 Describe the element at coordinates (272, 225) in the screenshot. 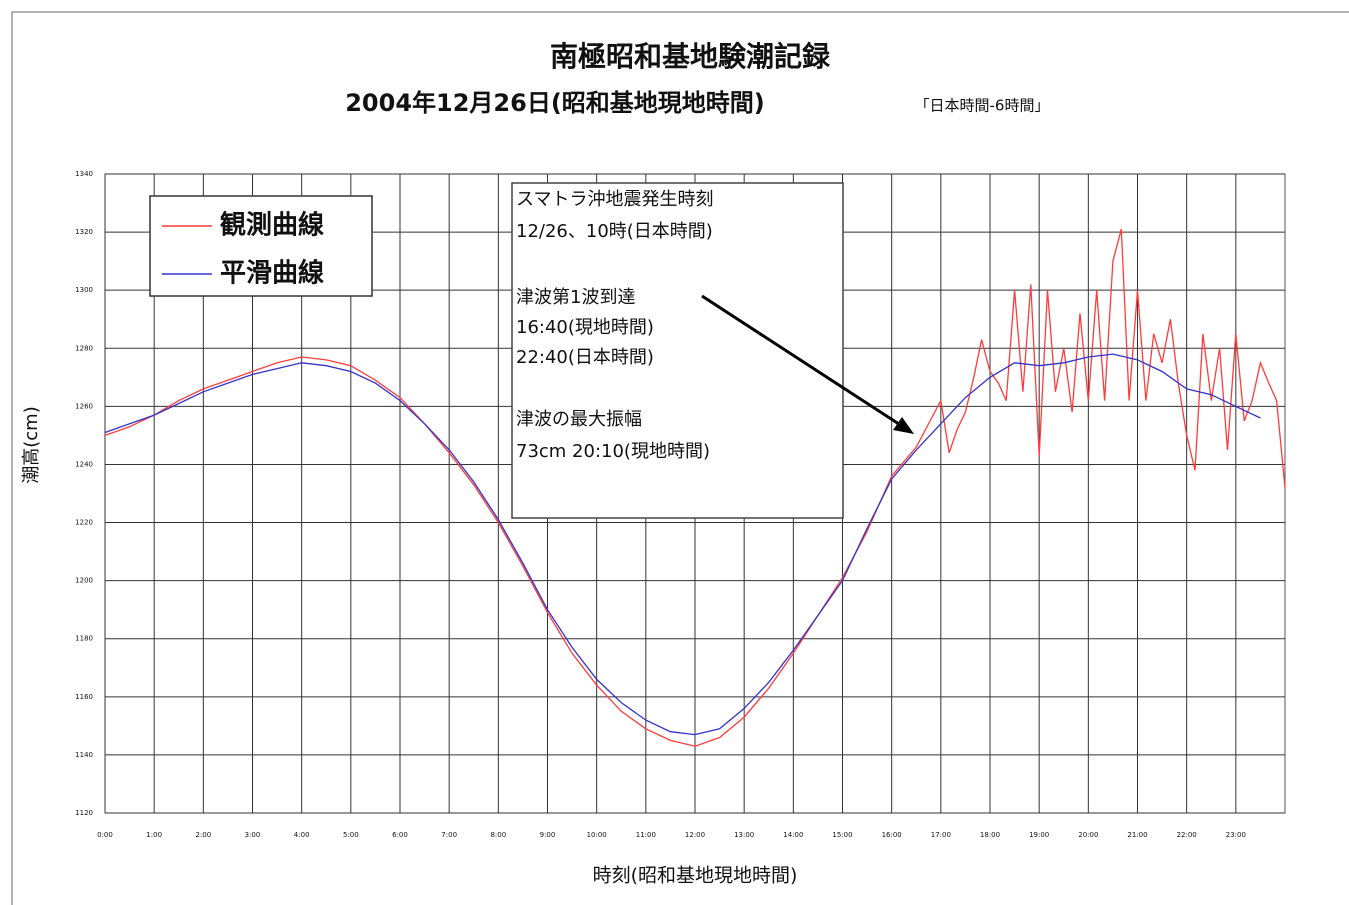

I see `legend-label: 観測曲線` at that location.